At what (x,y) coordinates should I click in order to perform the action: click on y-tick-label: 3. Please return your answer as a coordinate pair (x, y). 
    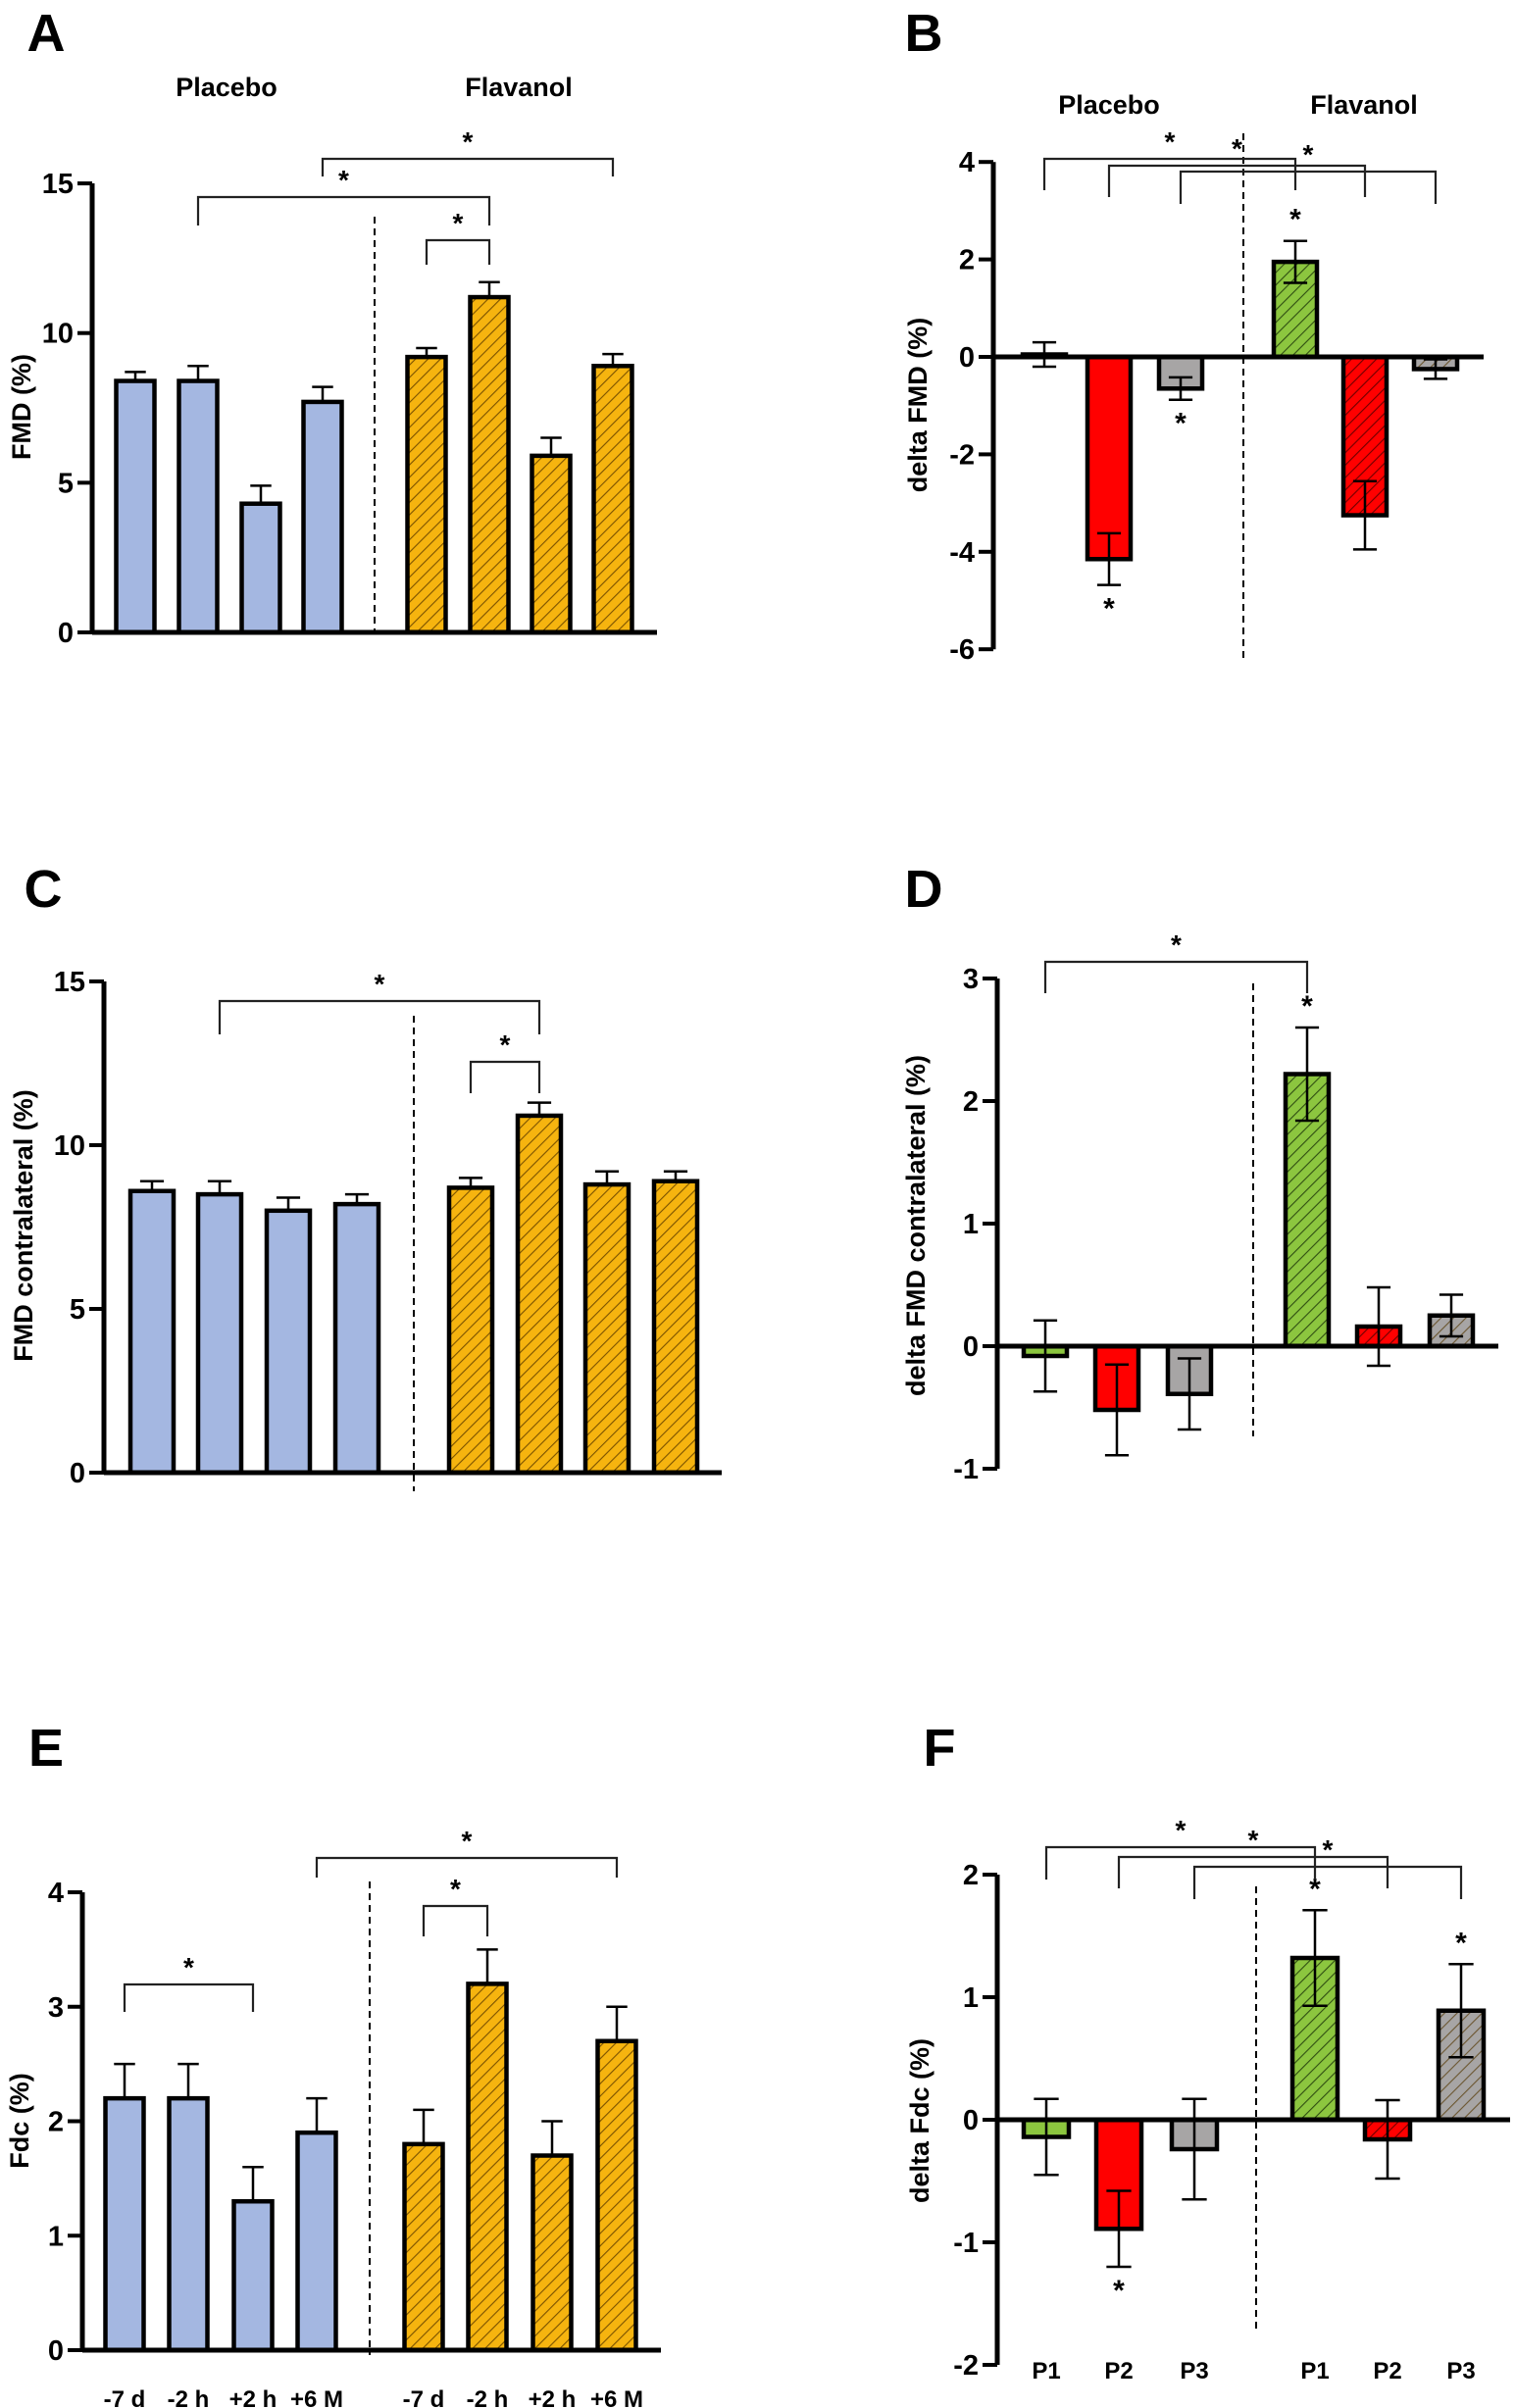
    Looking at the image, I should click on (971, 979).